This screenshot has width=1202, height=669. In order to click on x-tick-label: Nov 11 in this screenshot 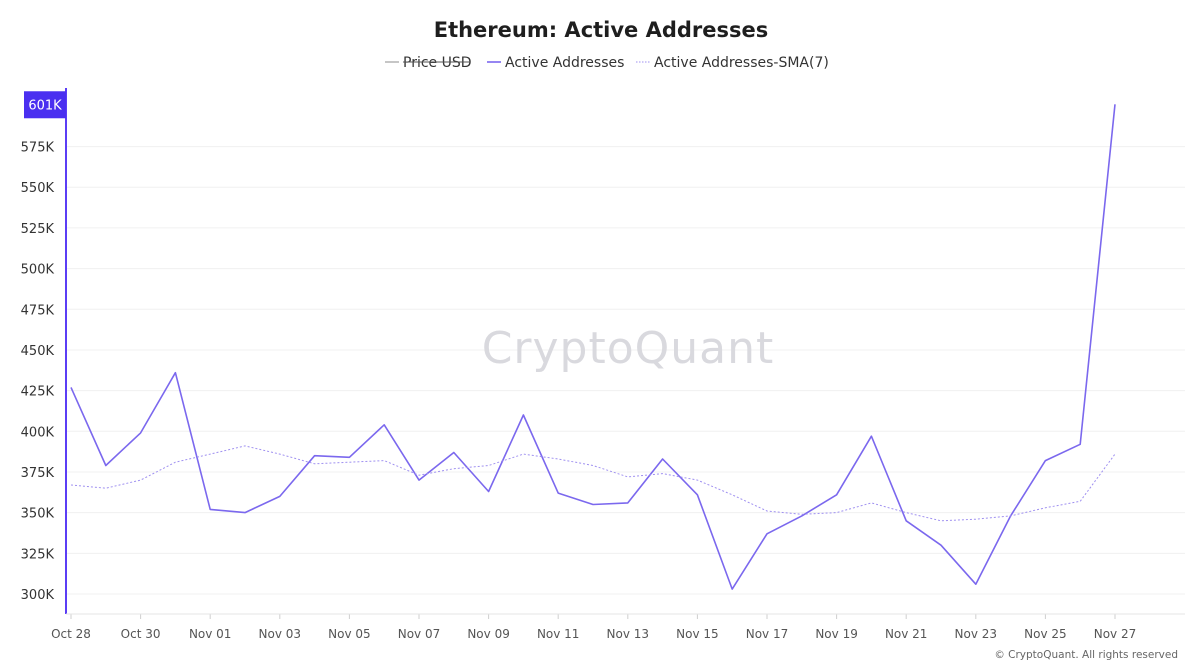, I will do `click(558, 634)`.